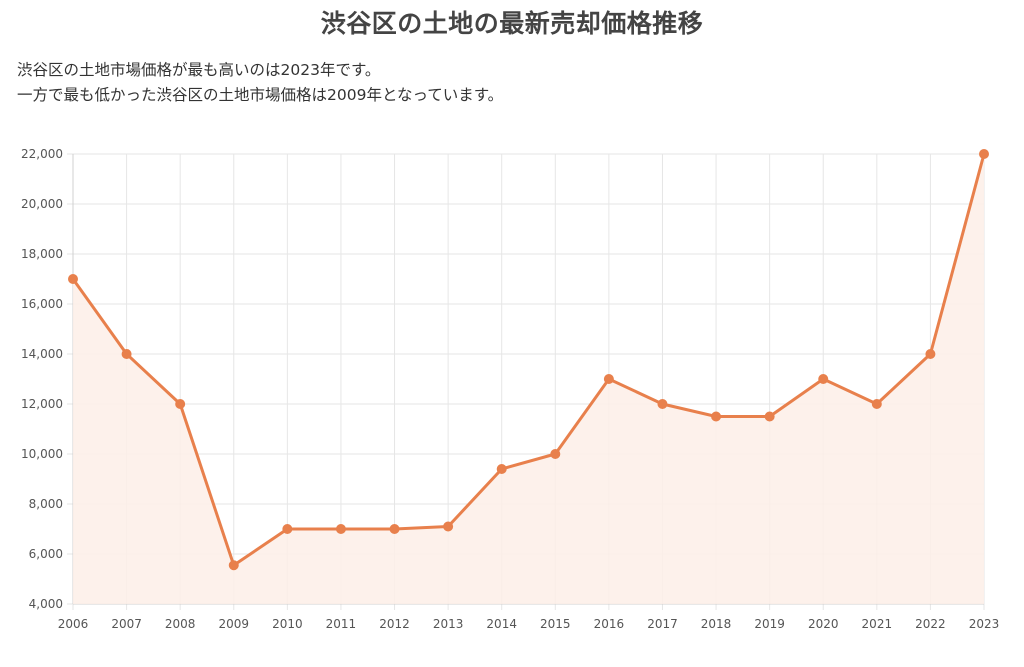 The width and height of the screenshot is (1024, 667). Describe the element at coordinates (984, 624) in the screenshot. I see `x-tick-label: 2023` at that location.